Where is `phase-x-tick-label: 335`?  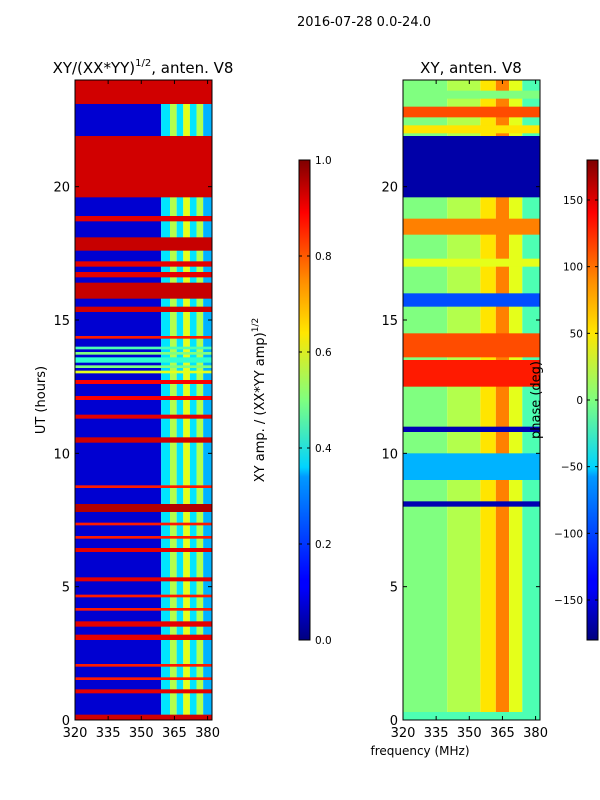 phase-x-tick-label: 335 is located at coordinates (436, 733).